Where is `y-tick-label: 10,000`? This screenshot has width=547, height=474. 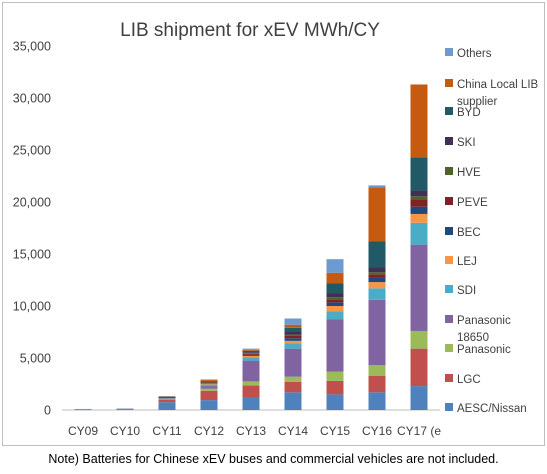 y-tick-label: 10,000 is located at coordinates (32, 307).